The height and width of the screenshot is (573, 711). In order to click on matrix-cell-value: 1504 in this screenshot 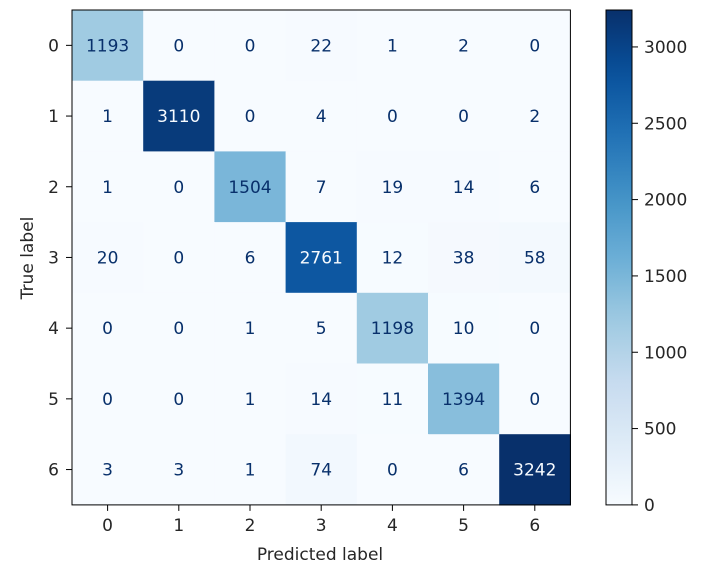, I will do `click(249, 188)`.